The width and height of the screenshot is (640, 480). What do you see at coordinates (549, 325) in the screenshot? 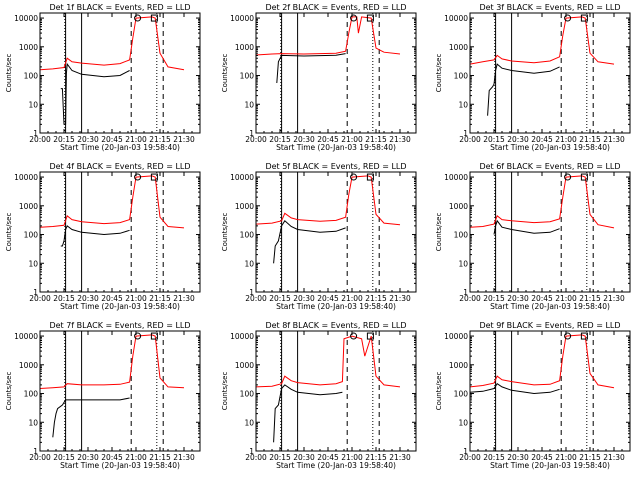
I see `panel-title: Det 9f BLACK = Events, RED = LLD` at bounding box center [549, 325].